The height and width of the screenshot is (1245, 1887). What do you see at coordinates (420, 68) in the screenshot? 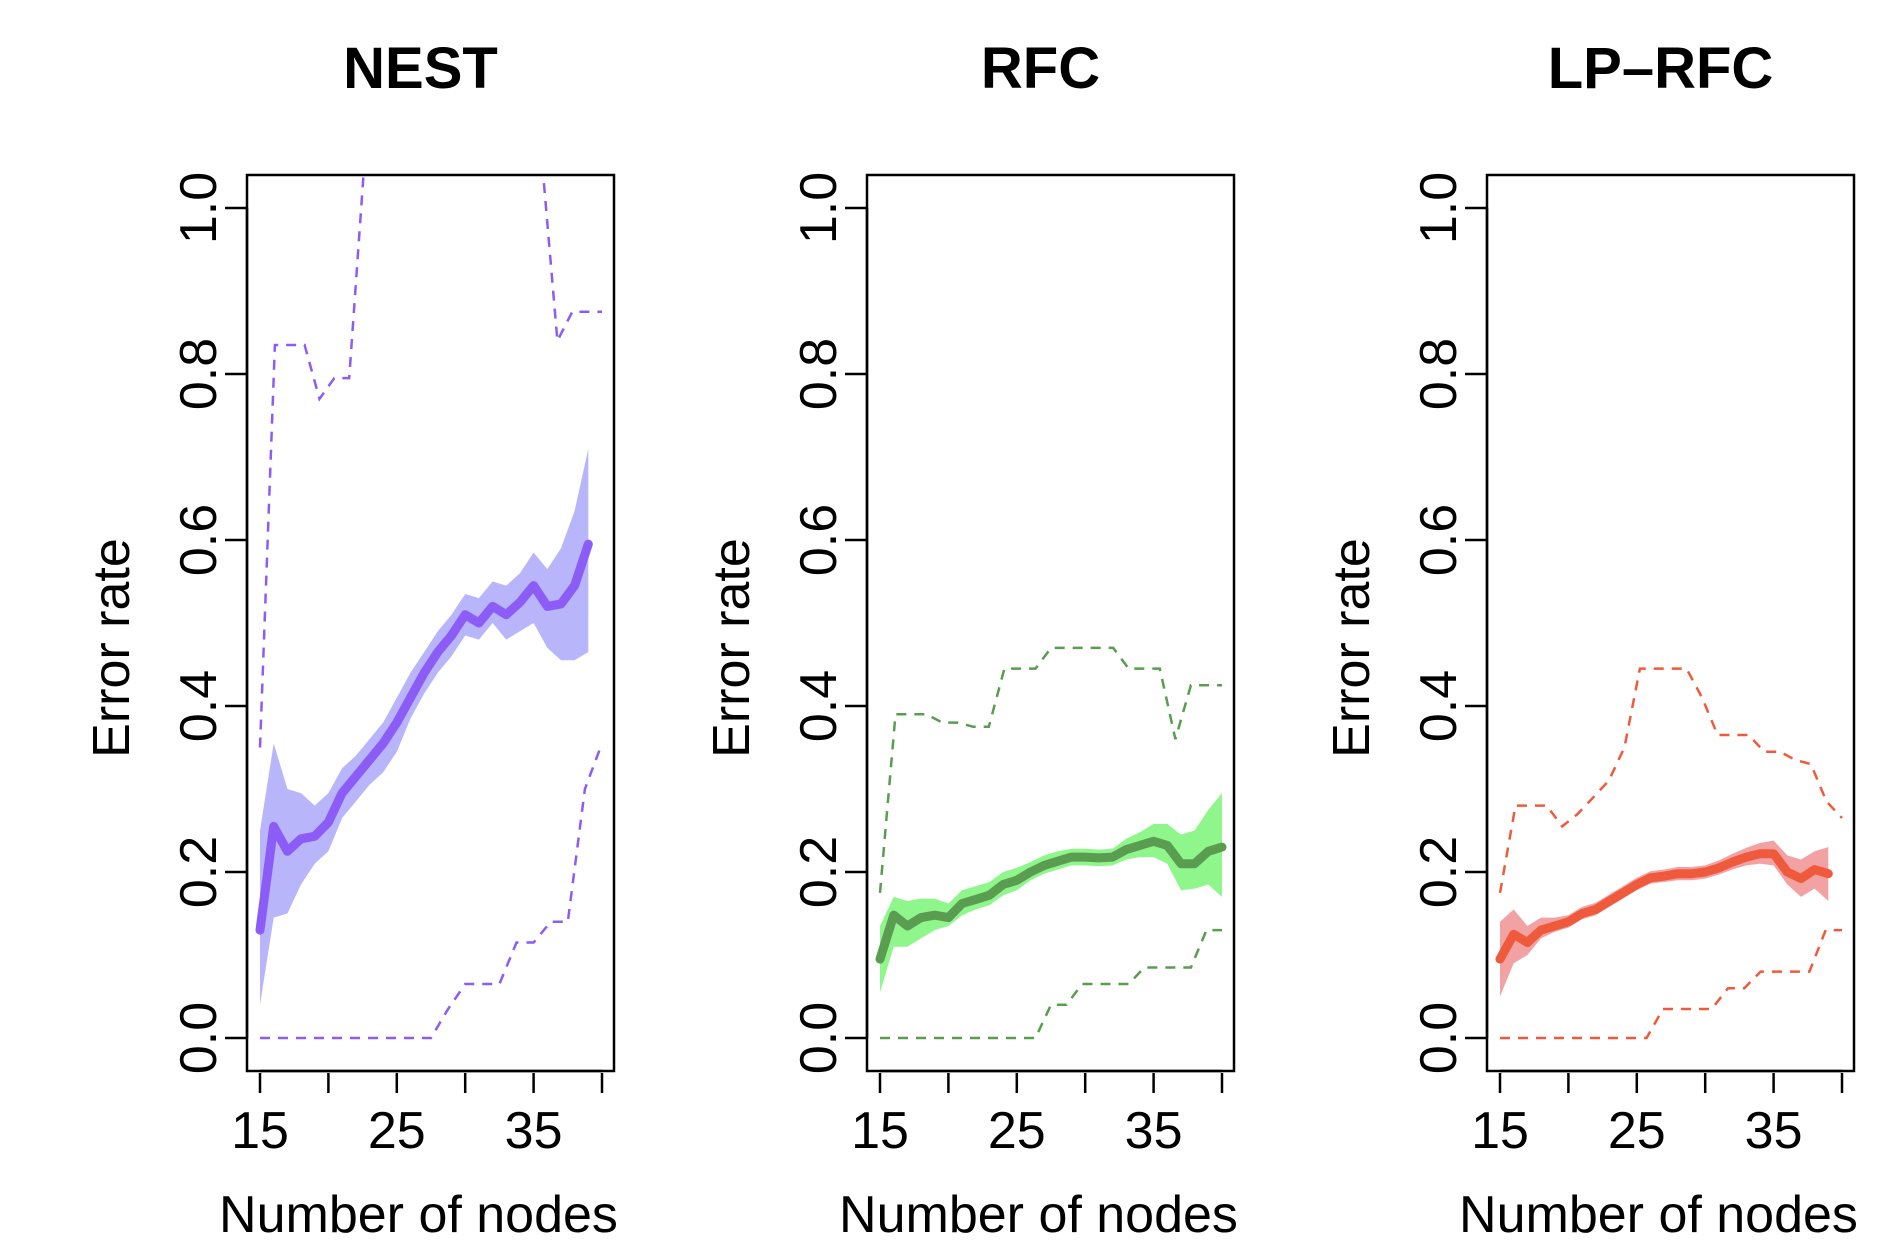
I see `chart-title: NEST` at bounding box center [420, 68].